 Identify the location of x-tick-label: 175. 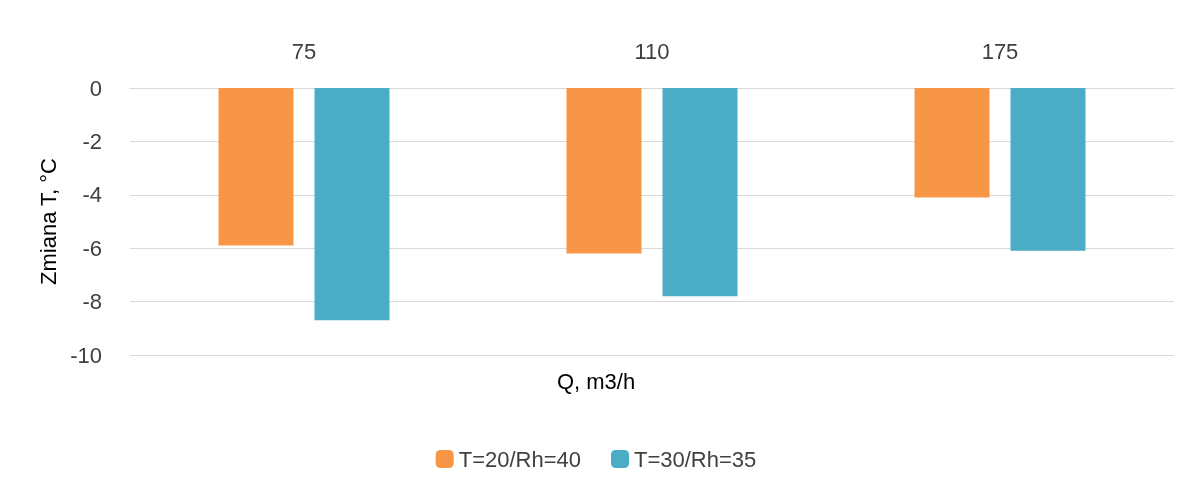
(1000, 51).